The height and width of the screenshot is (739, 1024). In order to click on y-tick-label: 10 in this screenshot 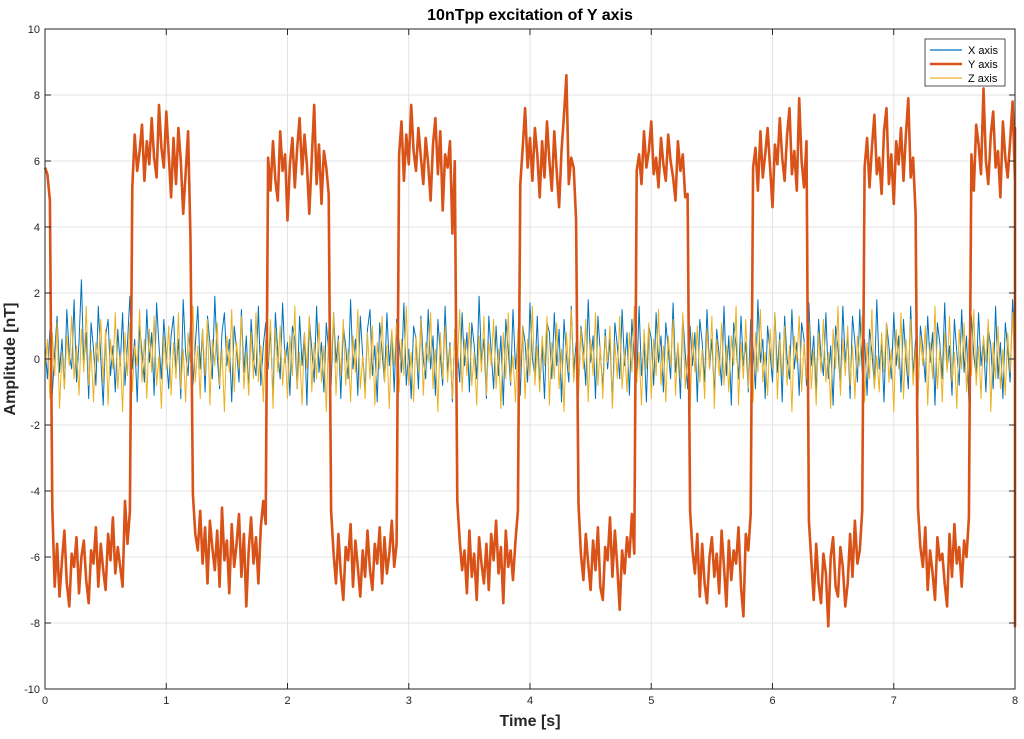, I will do `click(34, 30)`.